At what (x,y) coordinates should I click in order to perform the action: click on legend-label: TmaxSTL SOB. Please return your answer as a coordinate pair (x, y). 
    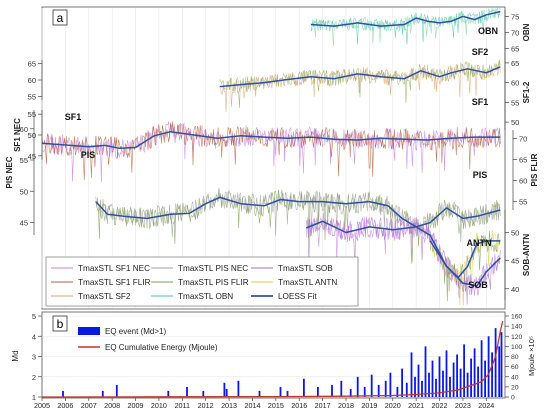
    Looking at the image, I should click on (305, 268).